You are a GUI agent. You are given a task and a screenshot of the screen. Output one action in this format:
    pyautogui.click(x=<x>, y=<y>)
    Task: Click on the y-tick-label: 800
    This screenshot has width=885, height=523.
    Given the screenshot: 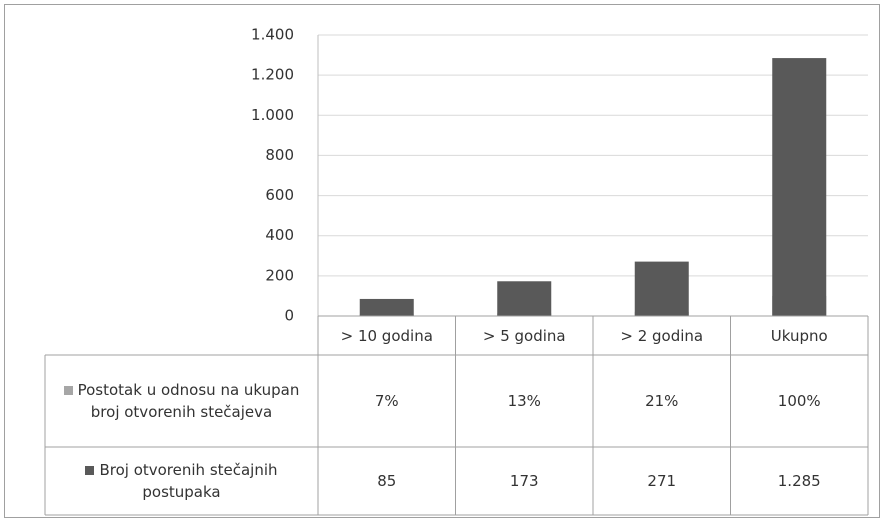 What is the action you would take?
    pyautogui.click(x=279, y=155)
    